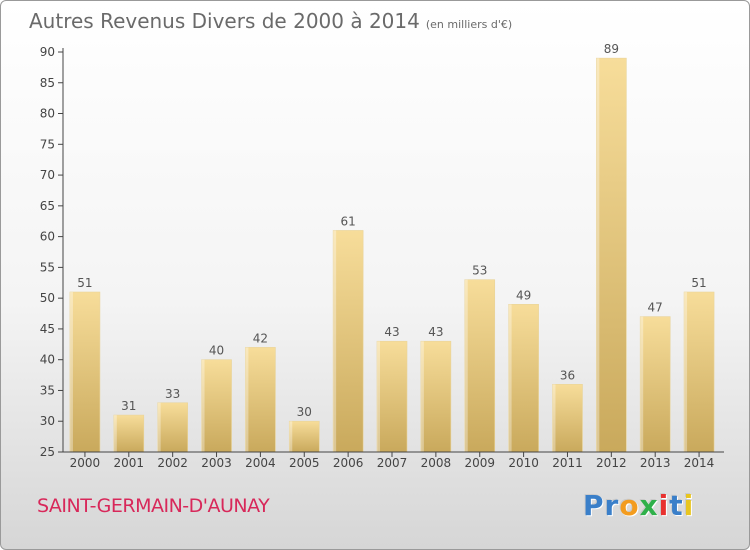 This screenshot has height=550, width=750. Describe the element at coordinates (47, 390) in the screenshot. I see `y-tick-label-35: 35` at that location.